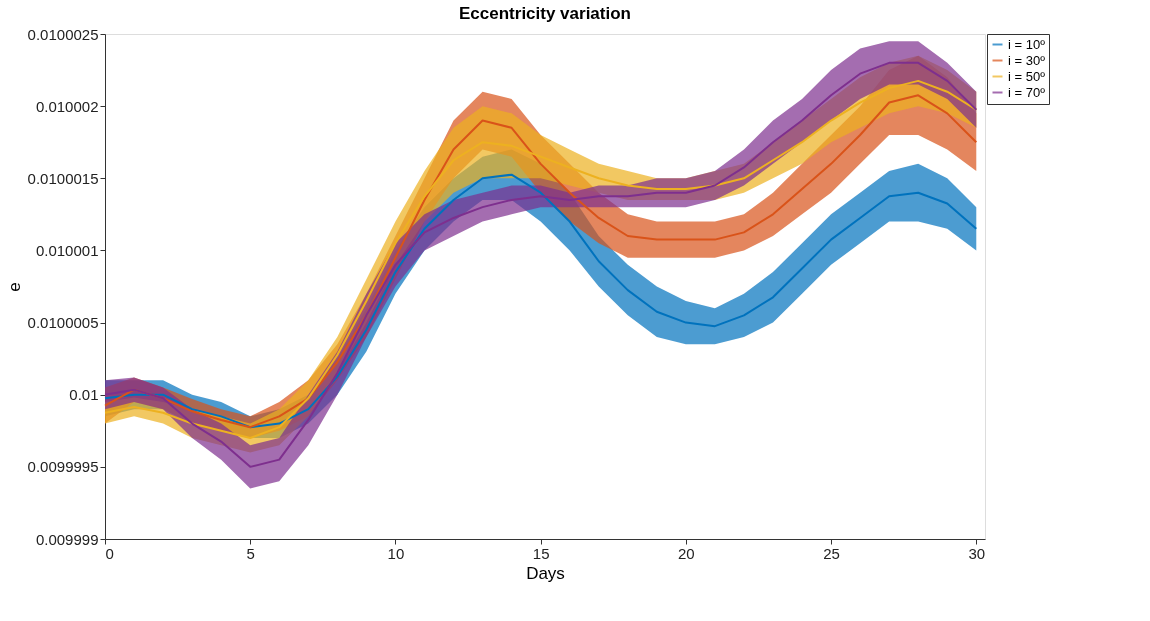 The width and height of the screenshot is (1150, 621). Describe the element at coordinates (67, 539) in the screenshot. I see `y-tick-label: 0.009999` at that location.